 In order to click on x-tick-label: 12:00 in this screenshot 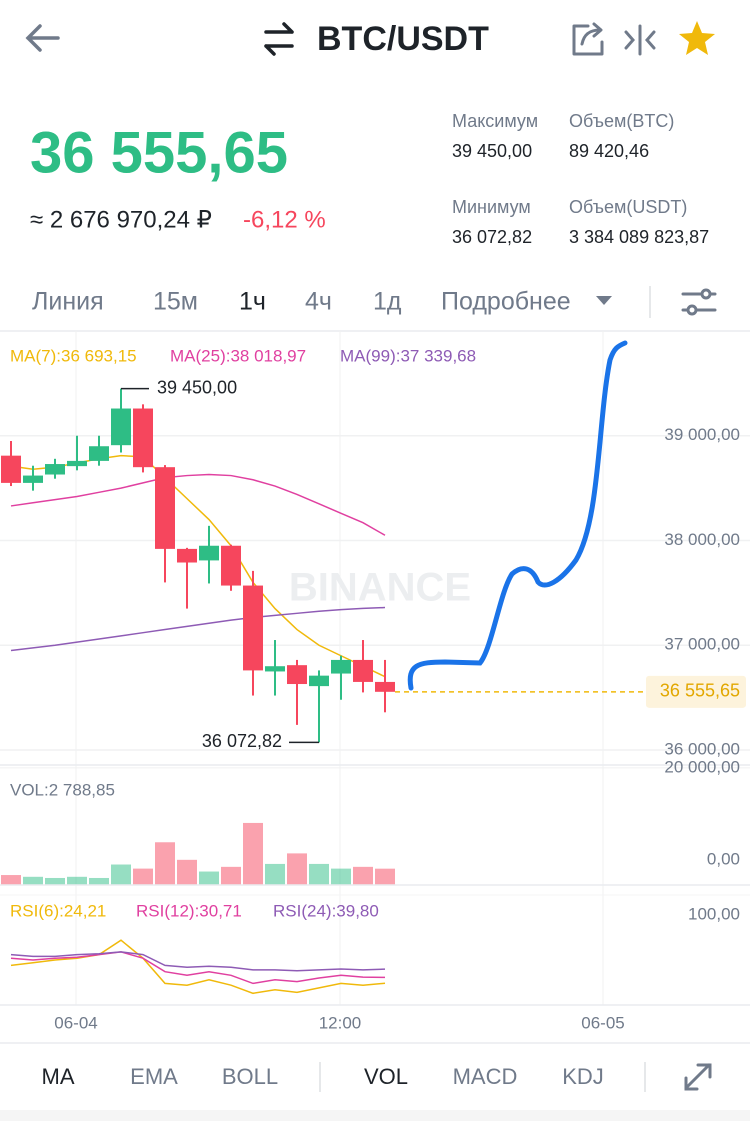, I will do `click(340, 1022)`.